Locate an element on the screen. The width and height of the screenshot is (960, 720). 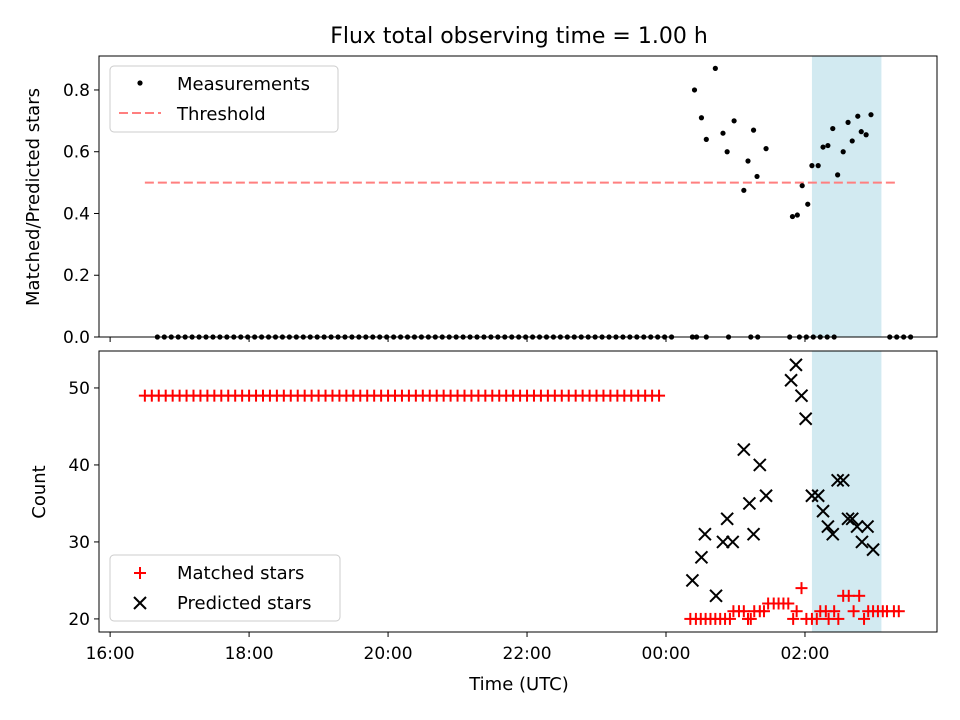
legend-measurements-marker is located at coordinates (140, 83).